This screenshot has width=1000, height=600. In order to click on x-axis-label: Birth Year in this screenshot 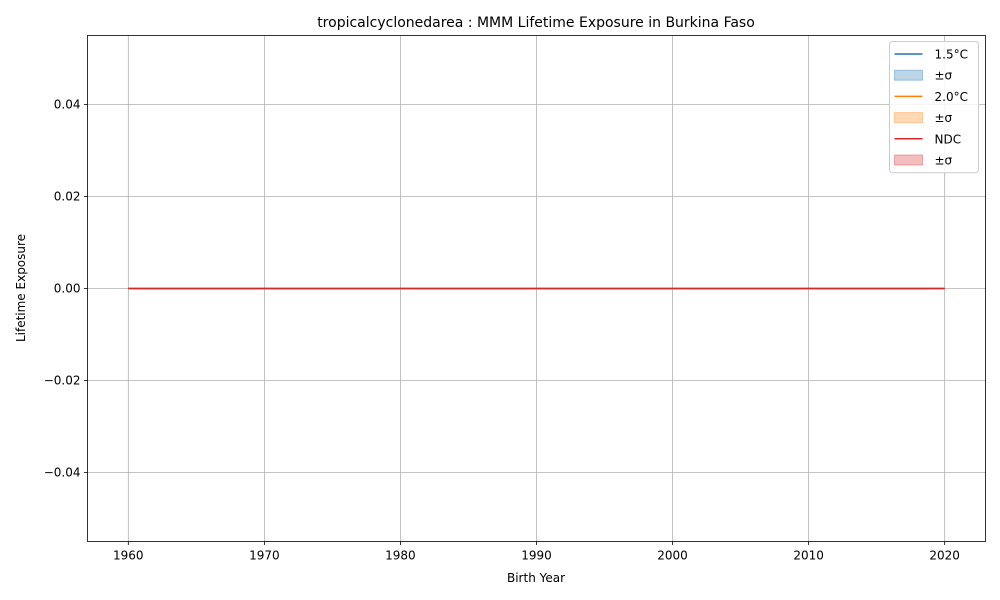, I will do `click(536, 578)`.